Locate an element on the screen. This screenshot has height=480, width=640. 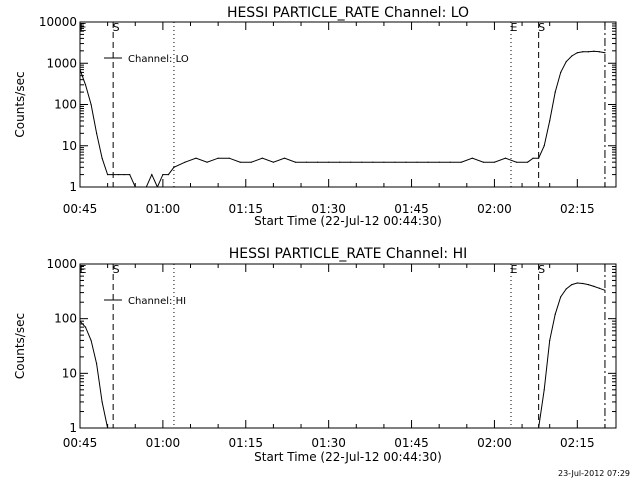
y-tick-label: 10000 is located at coordinates (58, 22).